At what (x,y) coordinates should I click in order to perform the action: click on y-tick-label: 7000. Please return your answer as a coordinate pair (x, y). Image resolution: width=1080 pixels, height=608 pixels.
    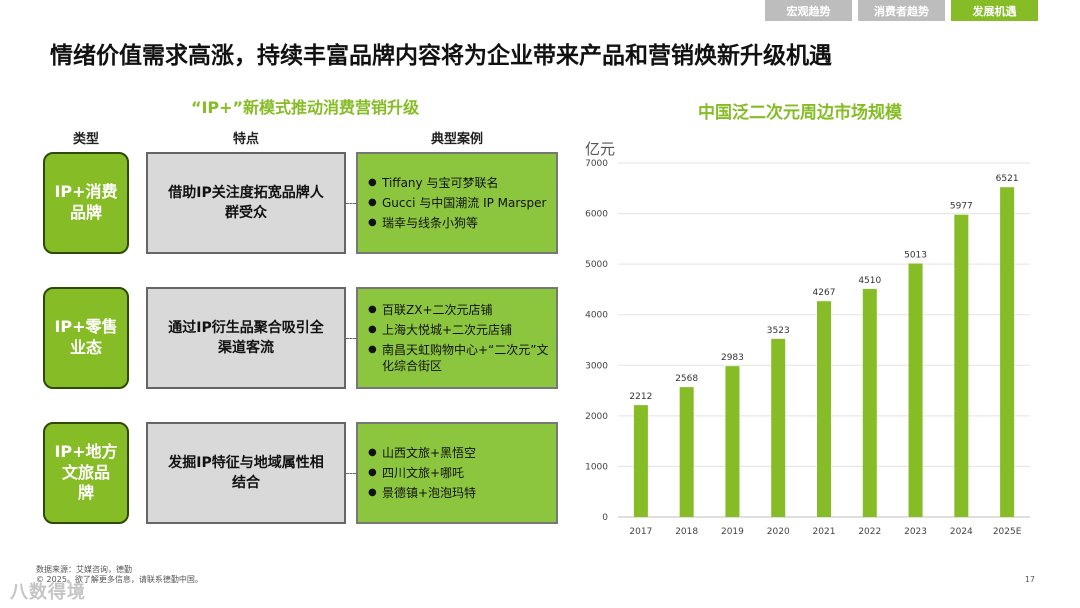
    Looking at the image, I should click on (596, 164).